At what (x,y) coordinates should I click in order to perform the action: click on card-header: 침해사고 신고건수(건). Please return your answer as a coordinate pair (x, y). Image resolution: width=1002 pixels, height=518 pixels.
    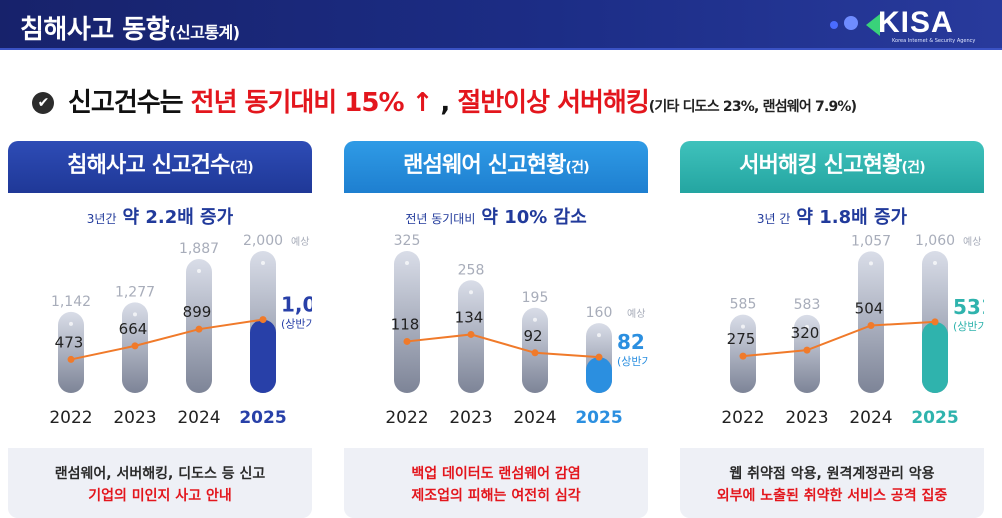
    Looking at the image, I should click on (160, 167).